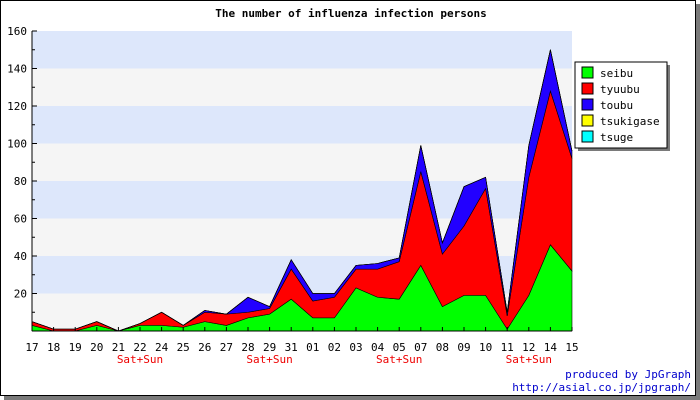 The width and height of the screenshot is (700, 400). What do you see at coordinates (269, 347) in the screenshot?
I see `x-tick-label: 29` at bounding box center [269, 347].